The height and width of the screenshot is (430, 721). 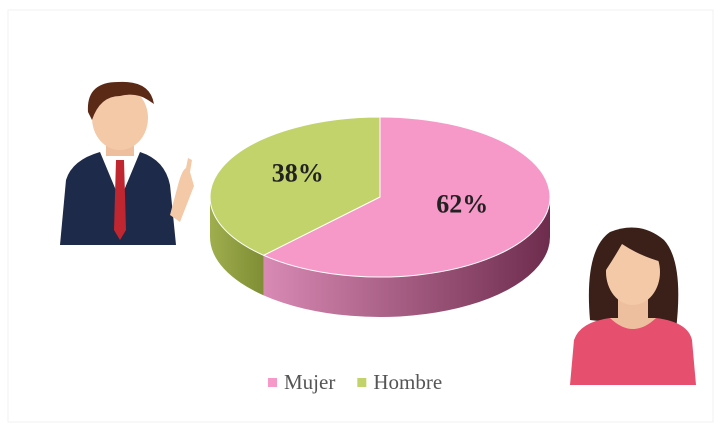 What do you see at coordinates (462, 203) in the screenshot?
I see `data-label: 62%` at bounding box center [462, 203].